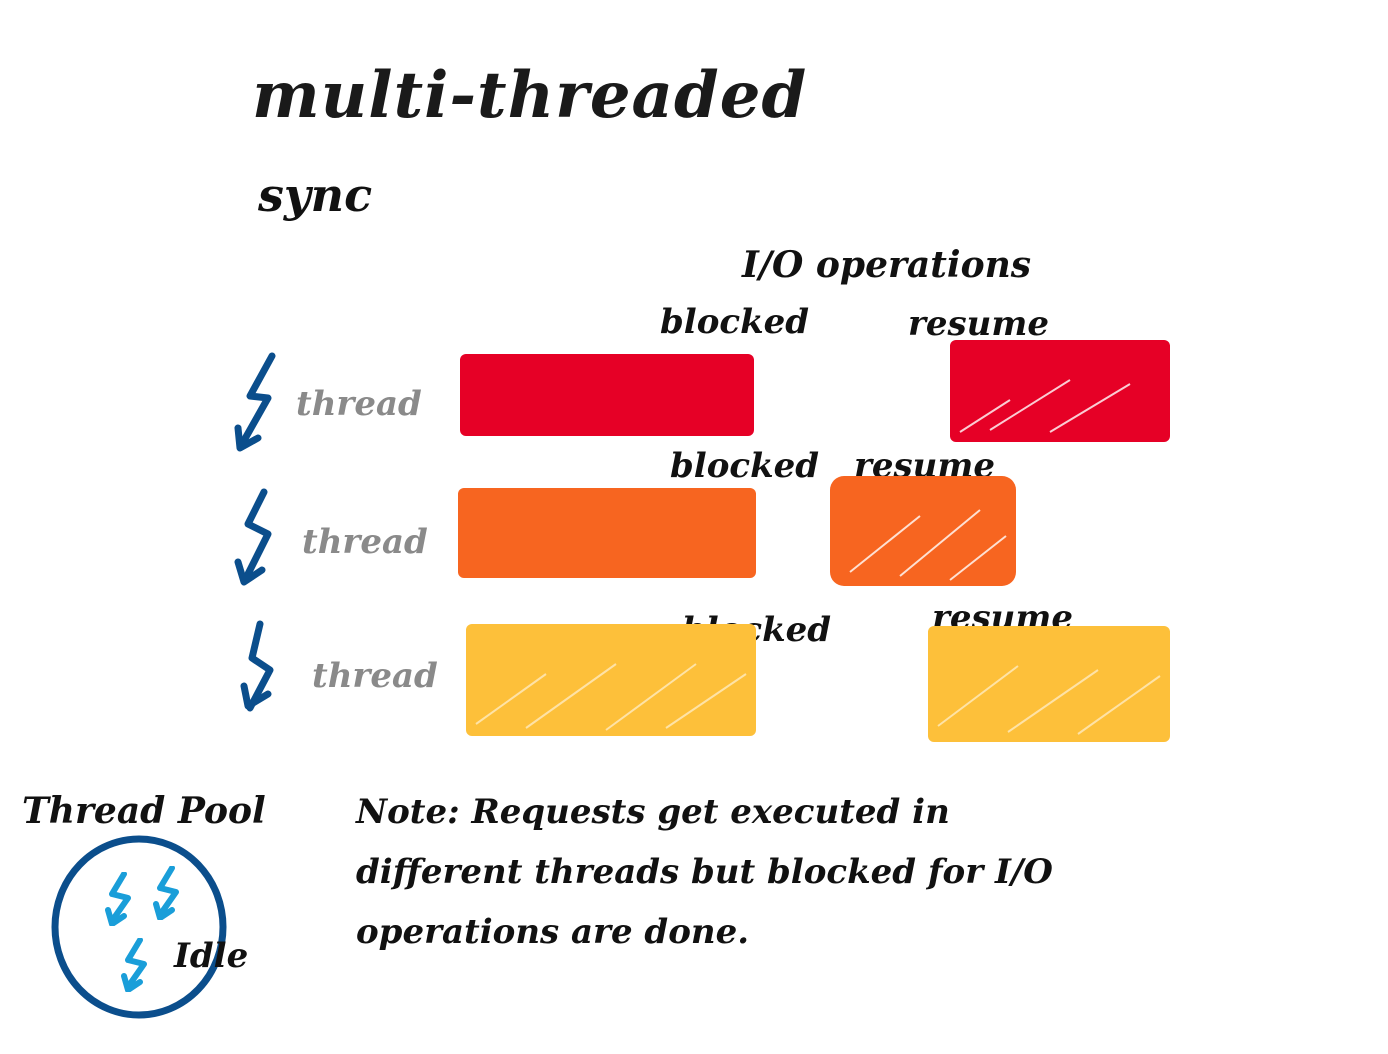 The width and height of the screenshot is (1388, 1054). Describe the element at coordinates (365, 542) in the screenshot. I see `thread-label-2: thread` at that location.